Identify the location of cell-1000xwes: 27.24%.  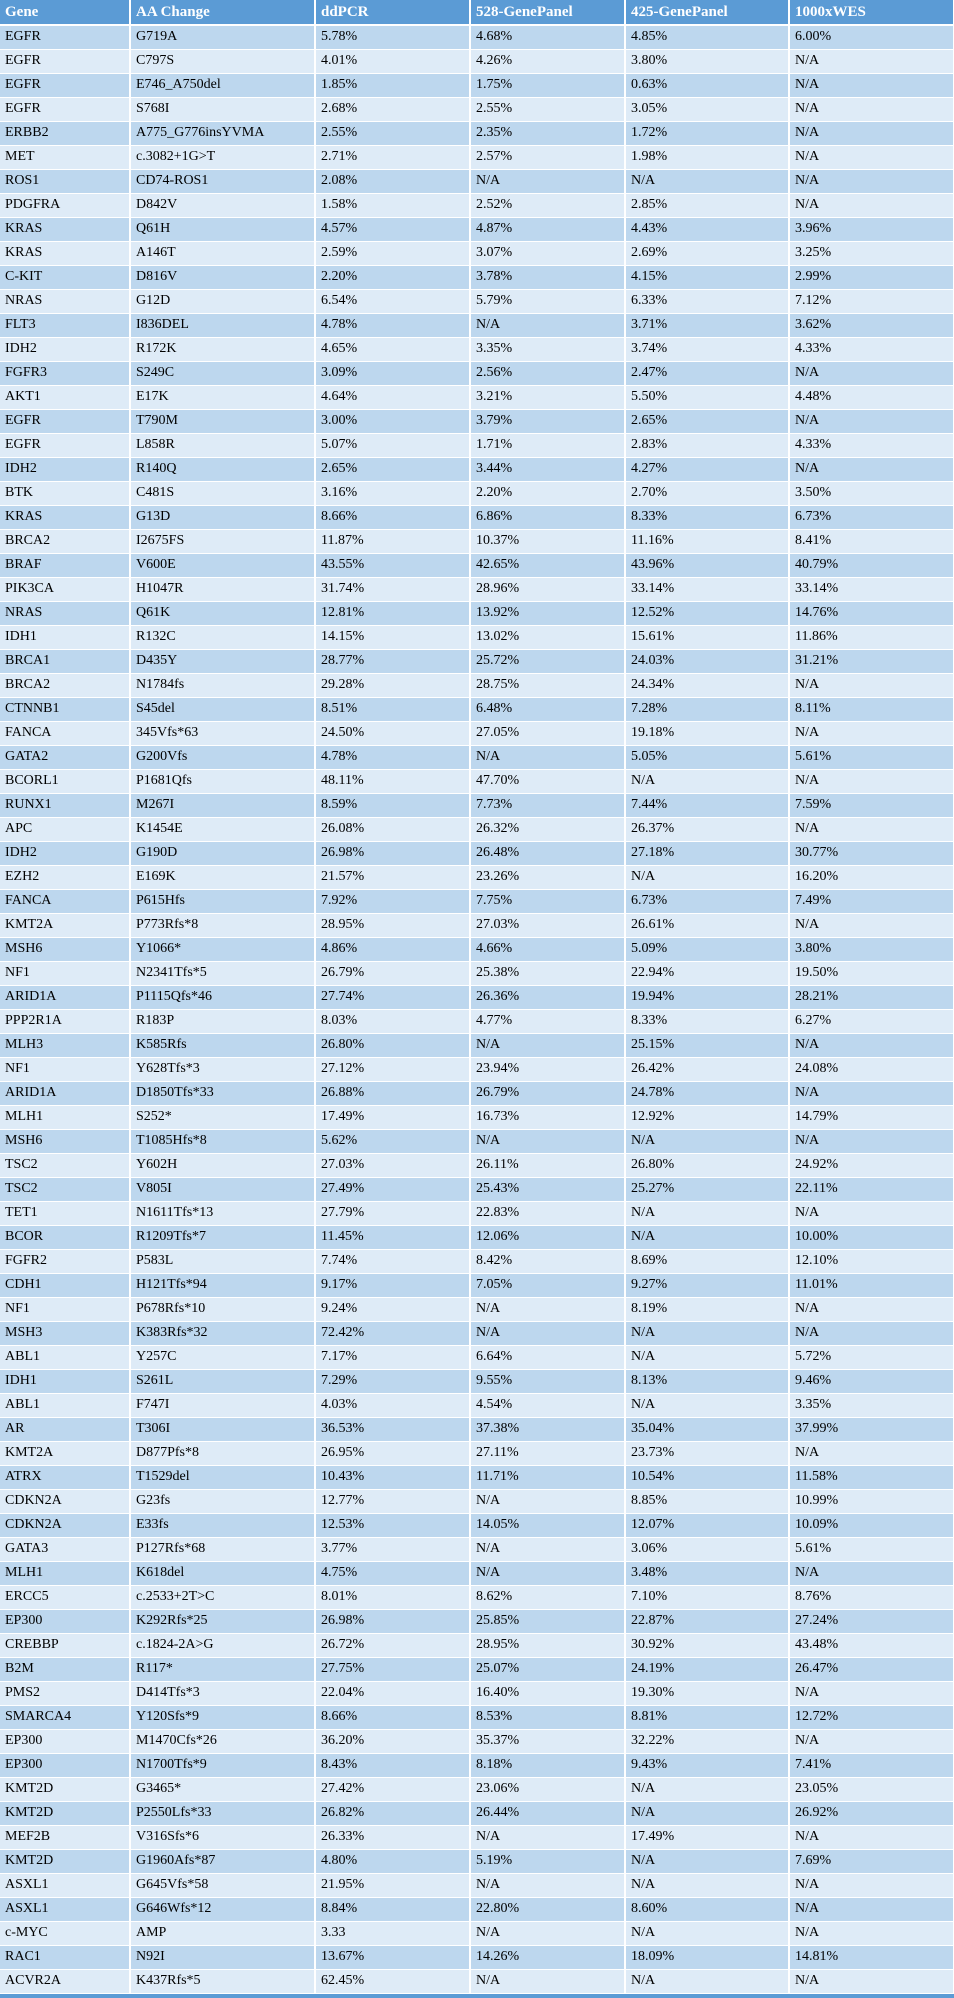
(871, 1621).